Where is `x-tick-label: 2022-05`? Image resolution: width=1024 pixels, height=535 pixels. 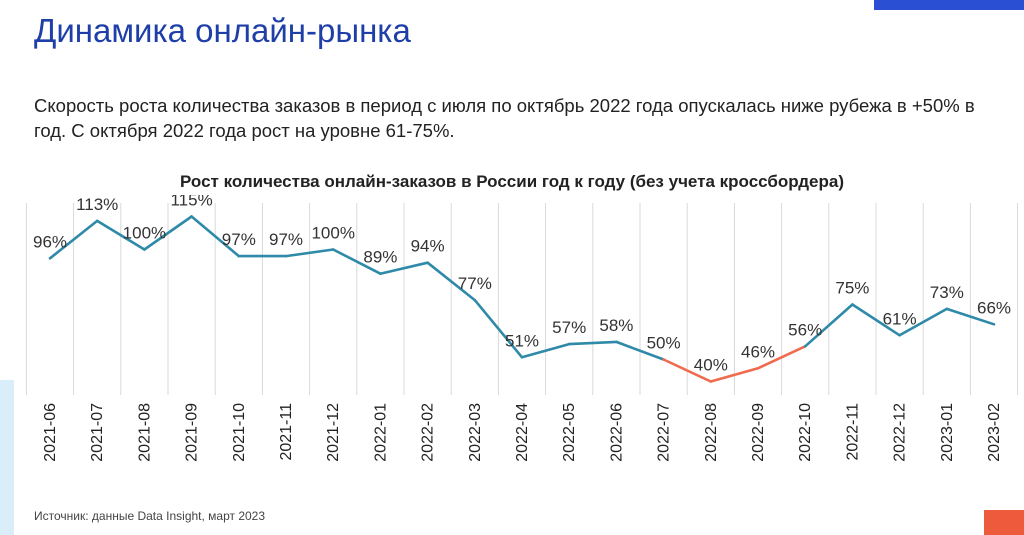
x-tick-label: 2022-05 is located at coordinates (569, 432).